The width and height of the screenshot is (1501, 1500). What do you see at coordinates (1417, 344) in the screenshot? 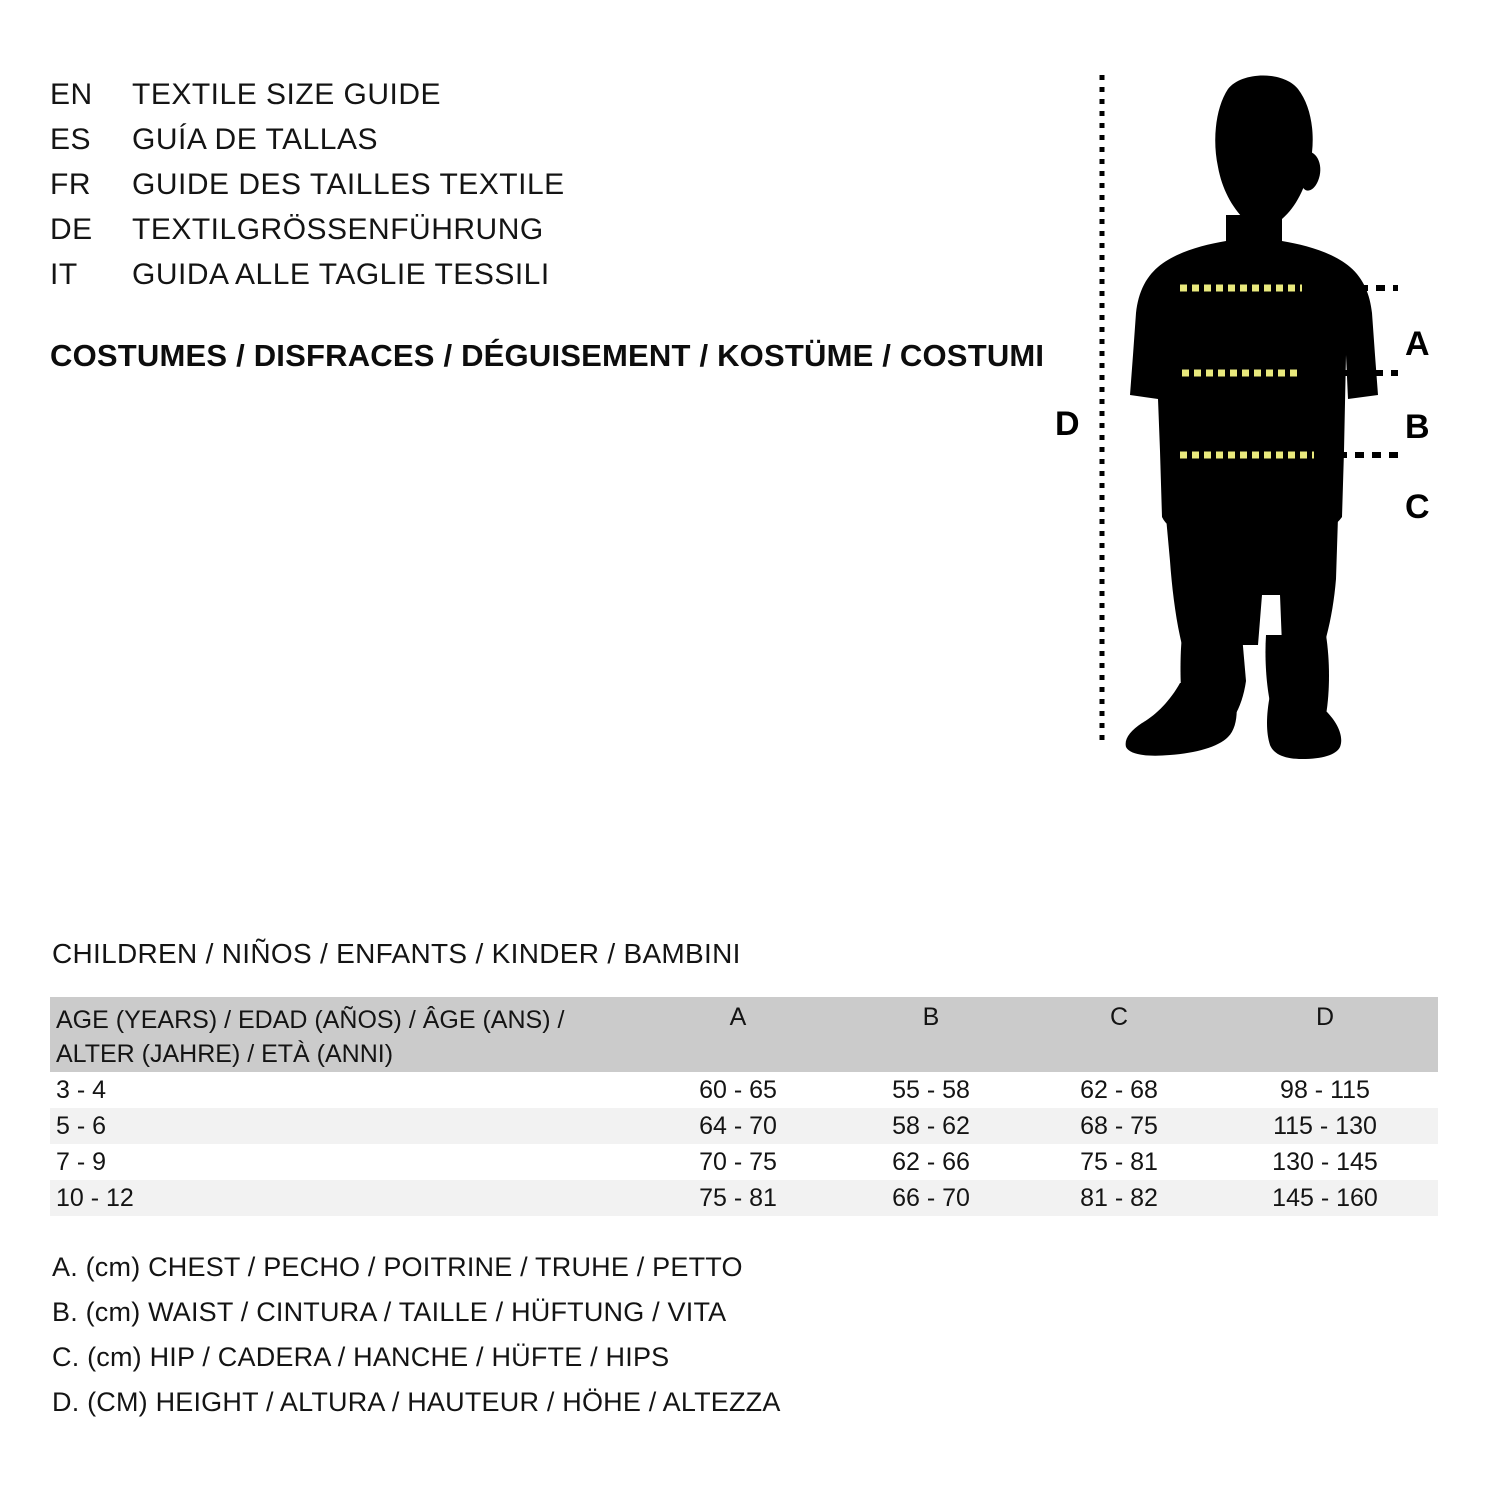
I see `dimension-label-a: A` at bounding box center [1417, 344].